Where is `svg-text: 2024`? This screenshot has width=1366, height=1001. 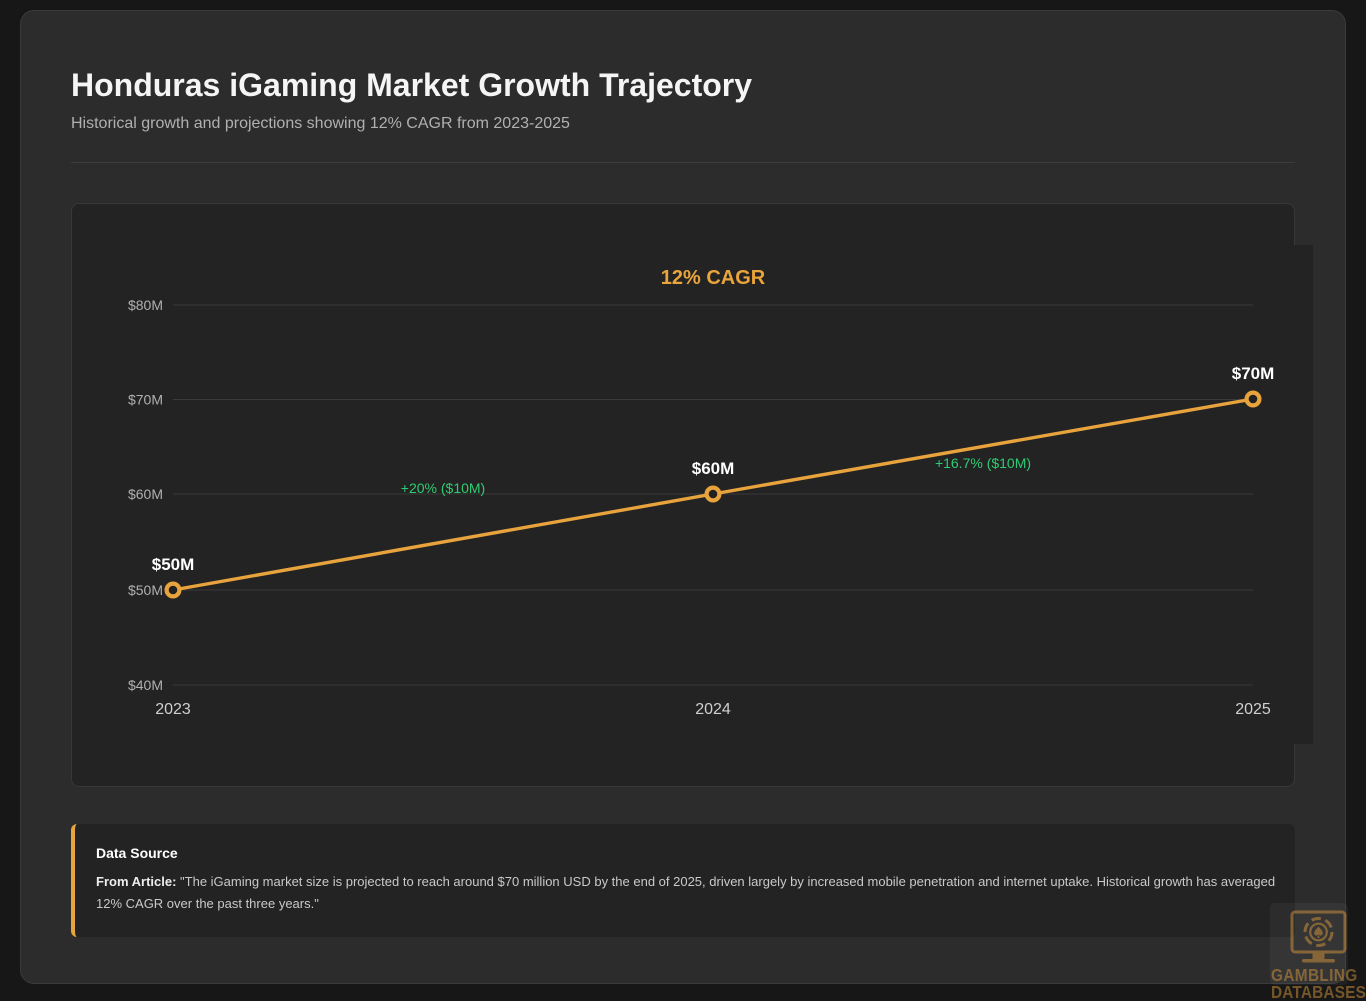 svg-text: 2024 is located at coordinates (713, 709).